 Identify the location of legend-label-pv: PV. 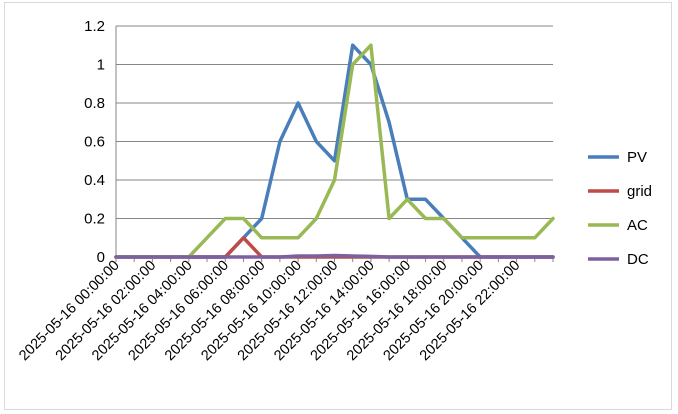
(637, 157).